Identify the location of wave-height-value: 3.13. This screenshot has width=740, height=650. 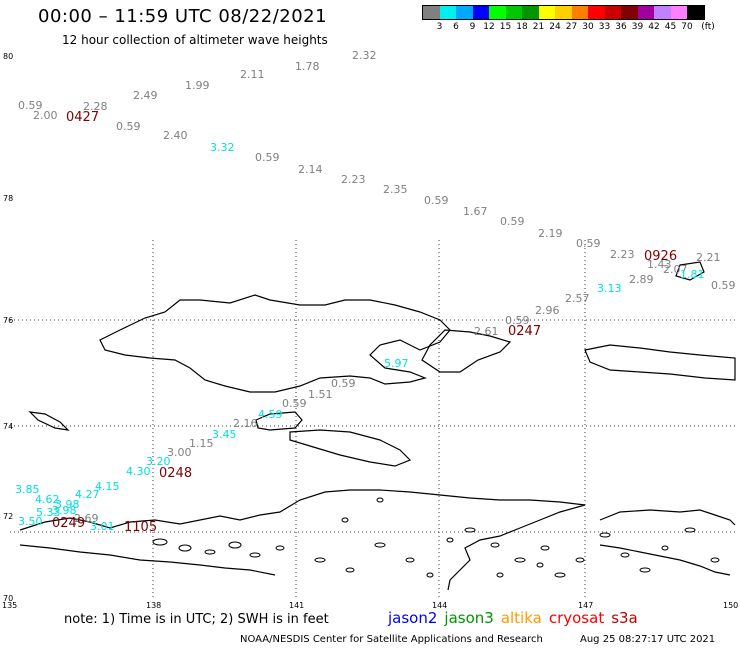
(609, 288).